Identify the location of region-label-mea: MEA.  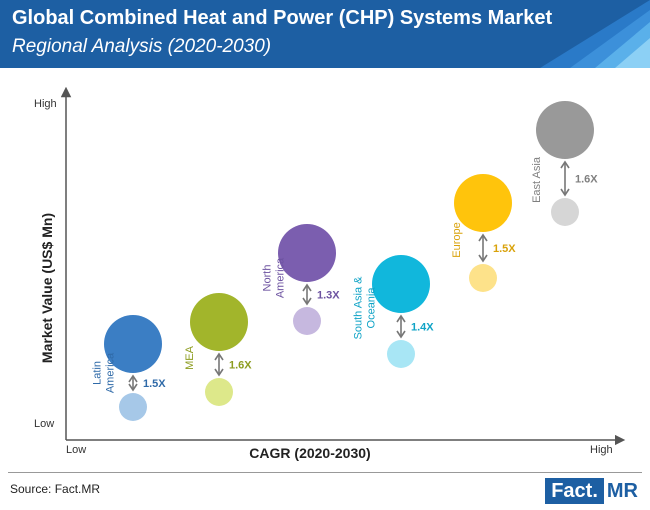
(190, 357).